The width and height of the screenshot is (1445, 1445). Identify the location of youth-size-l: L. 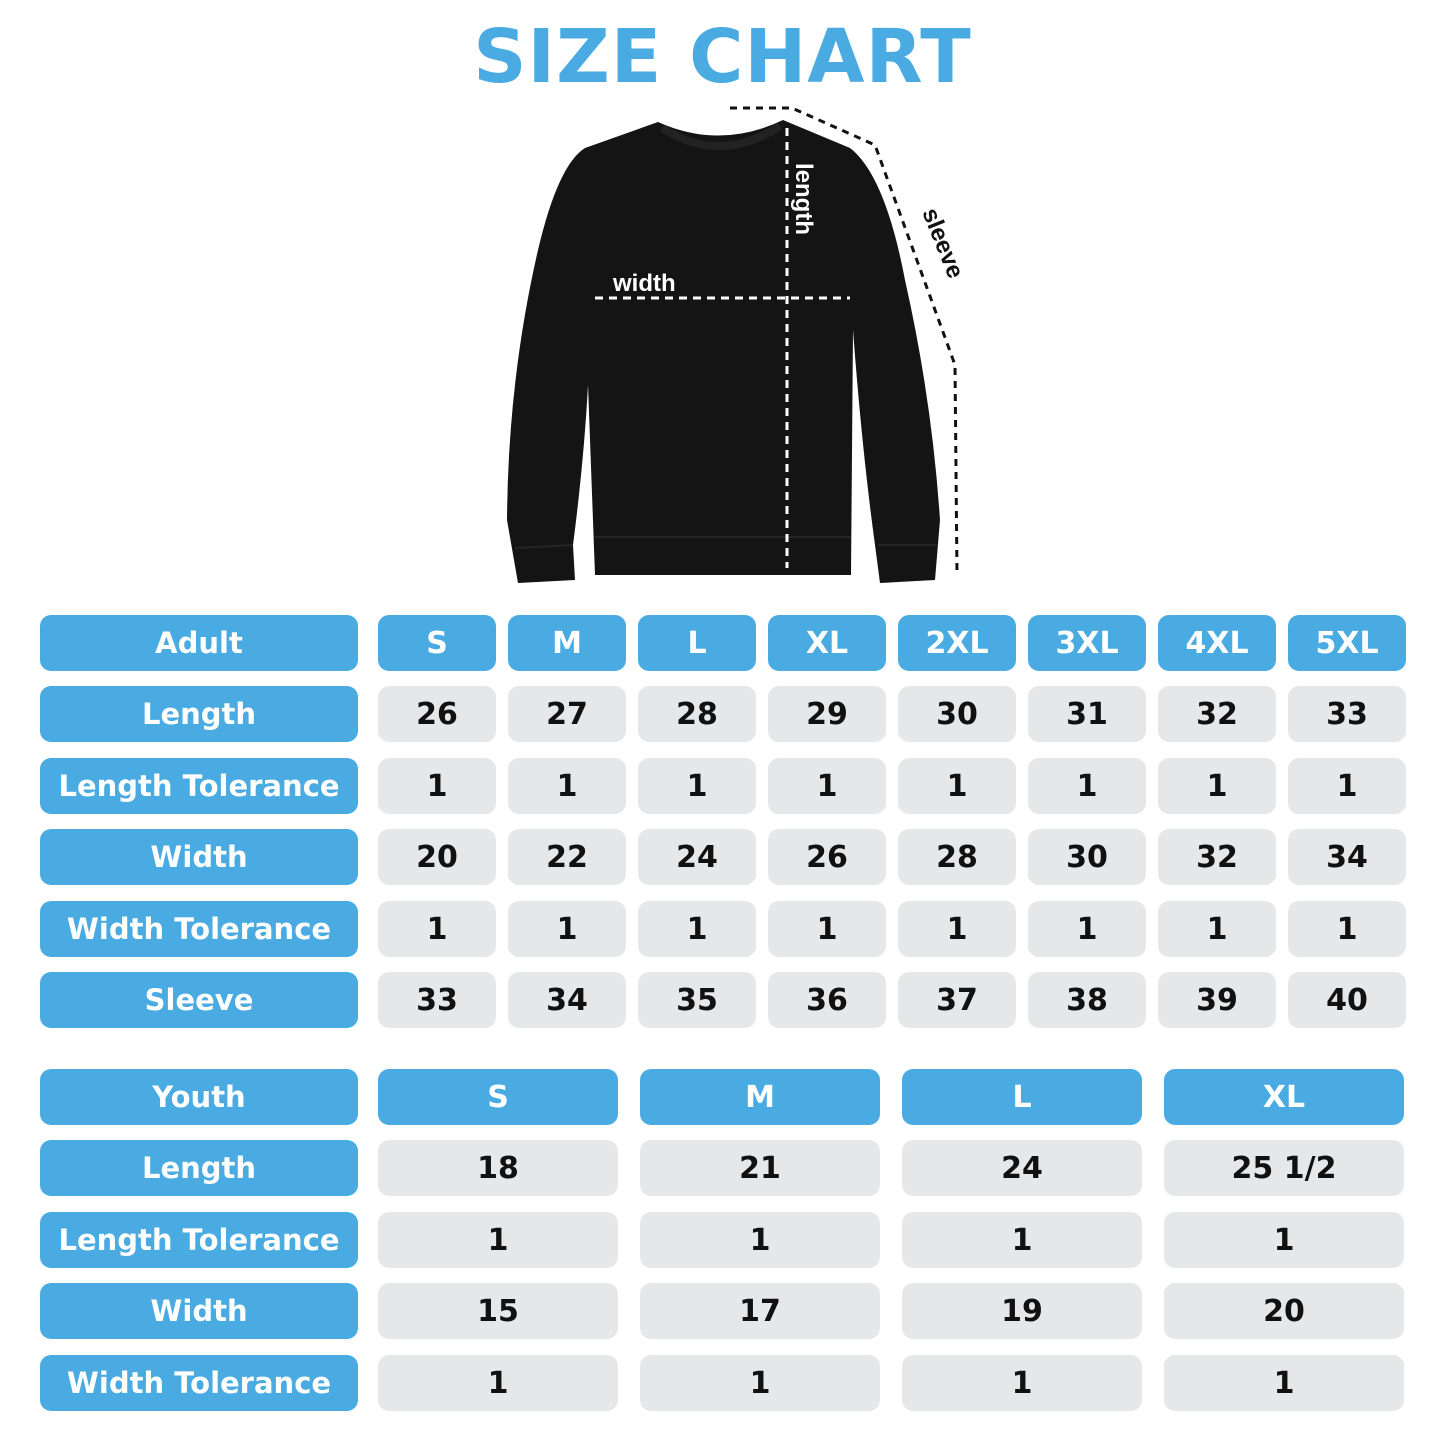
(1022, 1097).